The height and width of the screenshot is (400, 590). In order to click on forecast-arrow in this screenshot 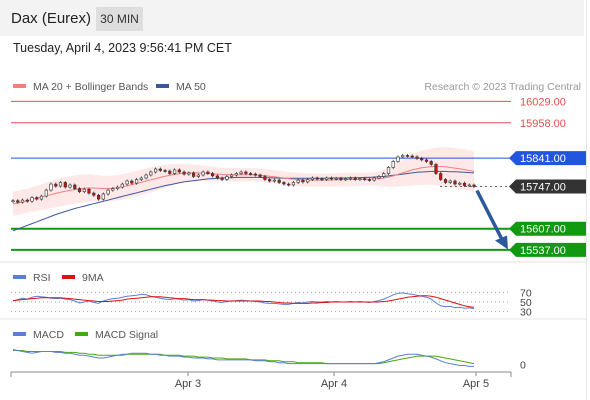, I will do `click(490, 216)`.